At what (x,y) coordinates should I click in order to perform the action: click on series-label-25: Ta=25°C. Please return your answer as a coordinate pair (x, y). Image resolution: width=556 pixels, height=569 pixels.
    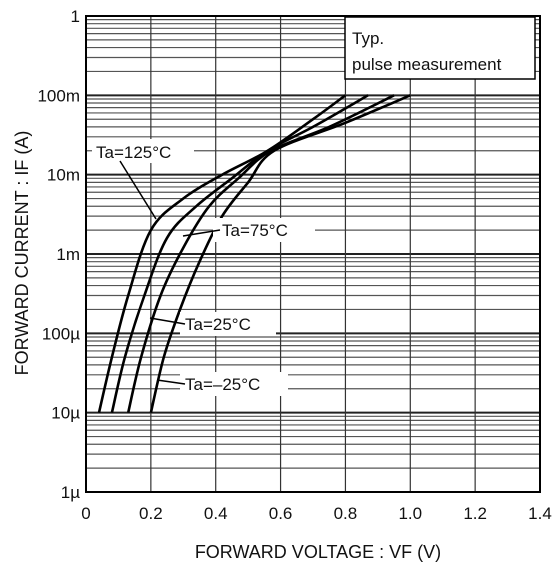
    Looking at the image, I should click on (218, 324).